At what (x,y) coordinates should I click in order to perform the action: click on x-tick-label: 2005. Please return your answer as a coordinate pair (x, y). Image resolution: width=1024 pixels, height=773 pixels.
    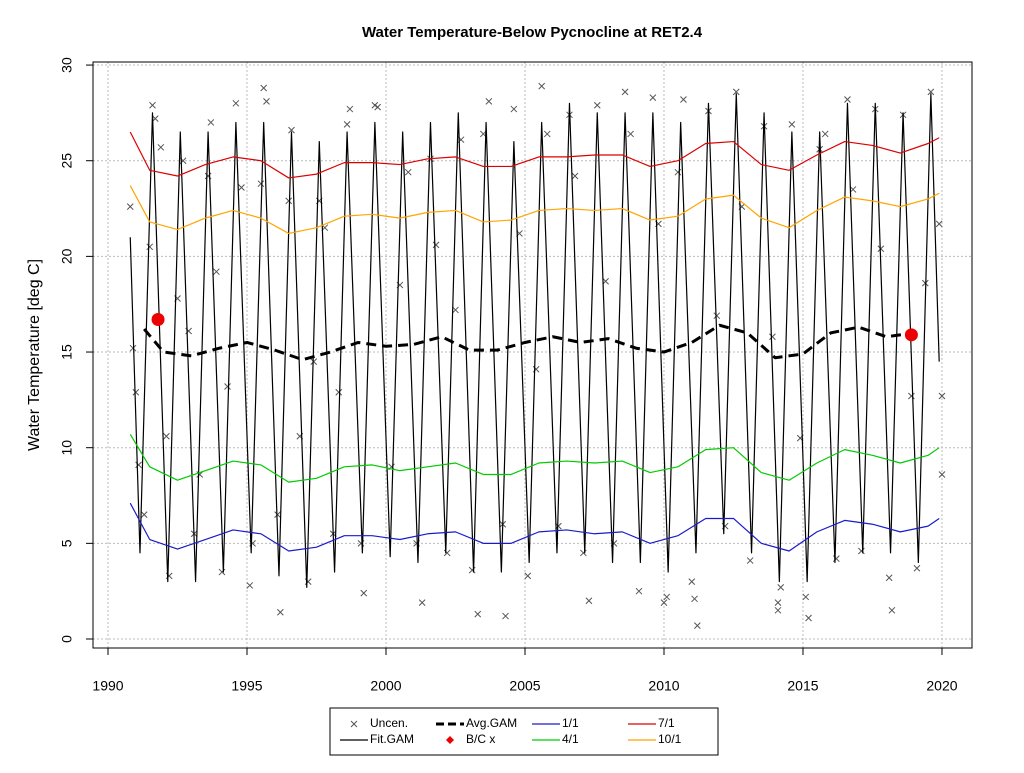
    Looking at the image, I should click on (524, 686).